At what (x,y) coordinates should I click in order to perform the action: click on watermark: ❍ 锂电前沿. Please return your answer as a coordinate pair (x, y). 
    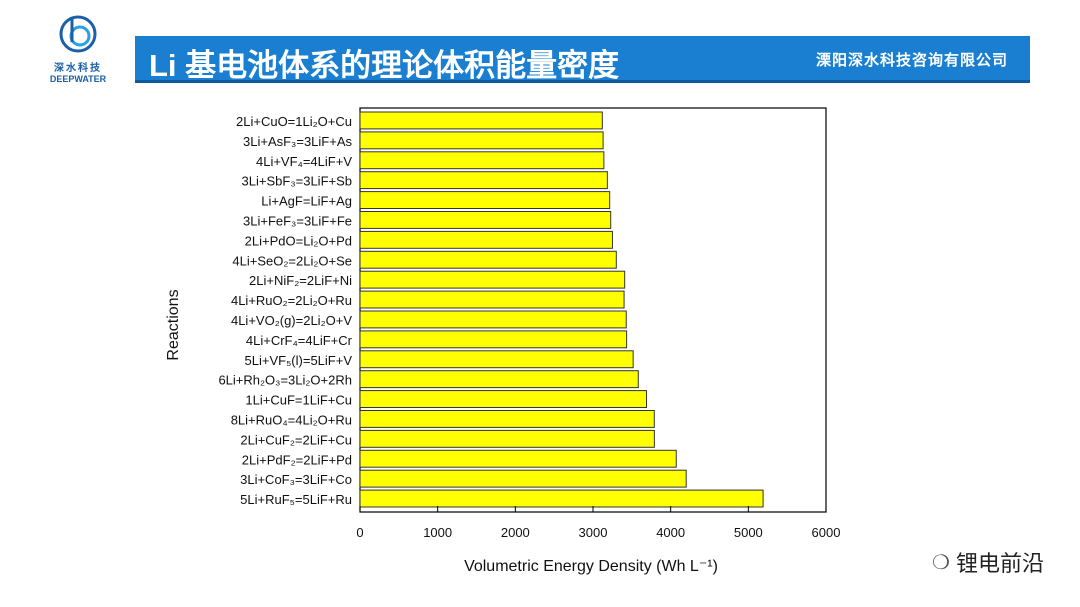
    Looking at the image, I should click on (988, 562).